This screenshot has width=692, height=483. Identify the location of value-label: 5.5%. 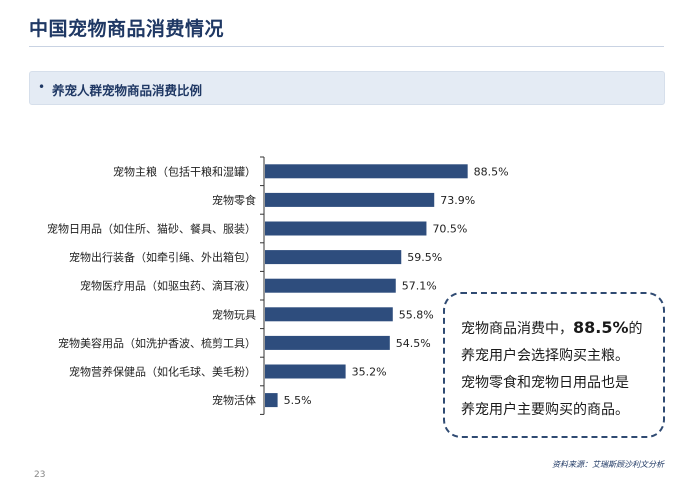
(298, 400).